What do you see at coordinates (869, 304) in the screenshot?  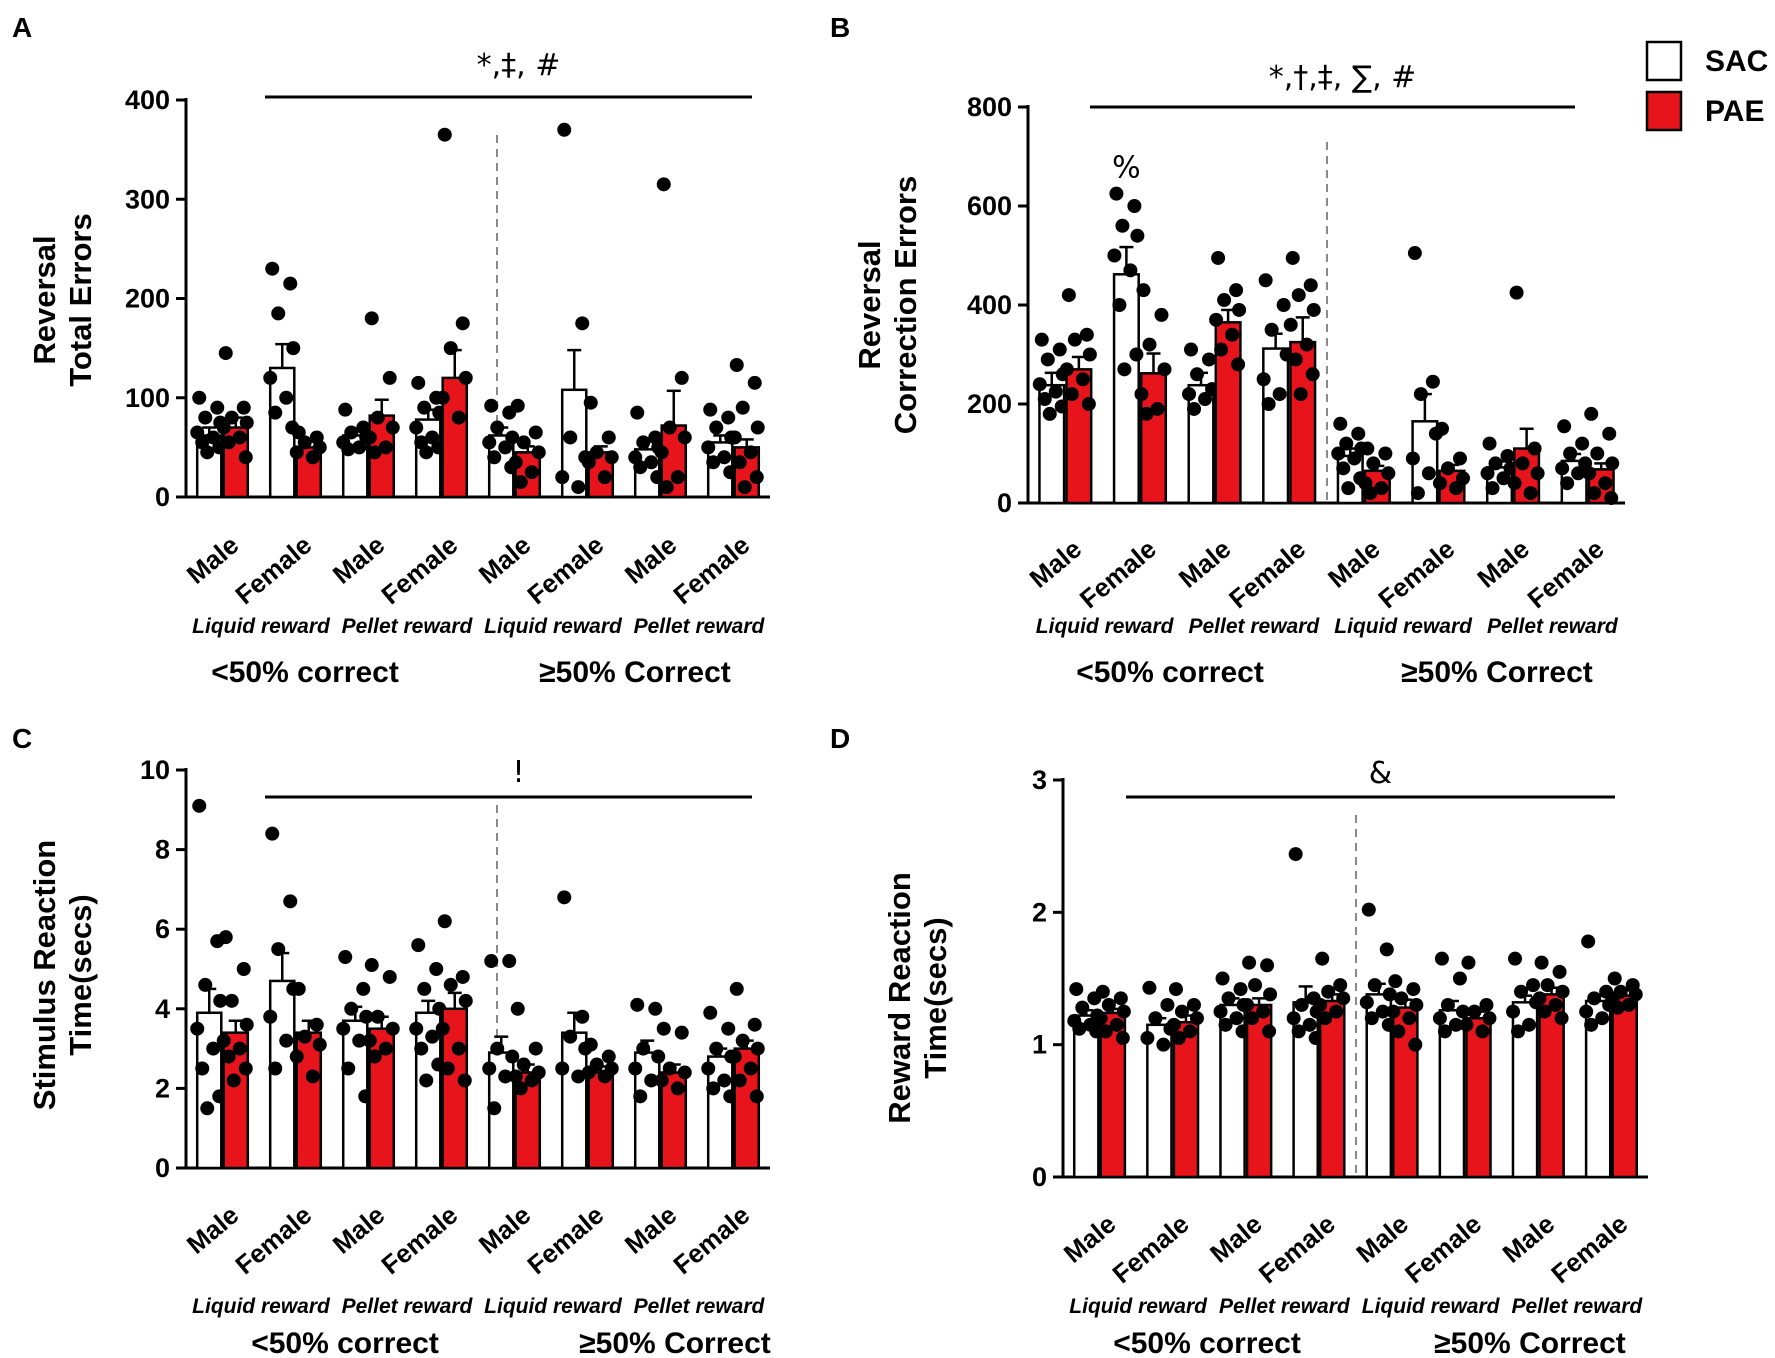 I see `y-axis-title-line: Reversal` at bounding box center [869, 304].